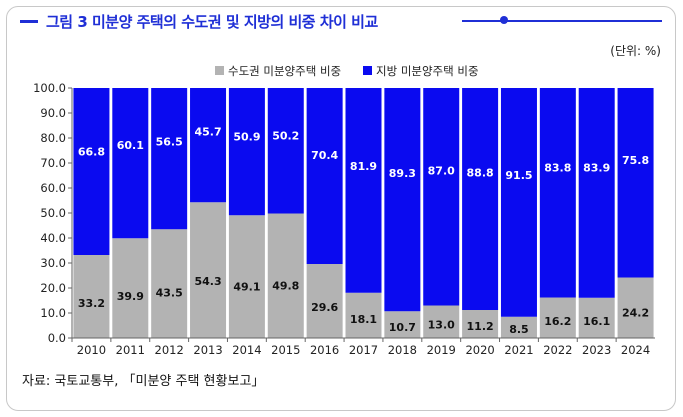  Describe the element at coordinates (557, 168) in the screenshot. I see `data-label-regional: 83.8` at that location.